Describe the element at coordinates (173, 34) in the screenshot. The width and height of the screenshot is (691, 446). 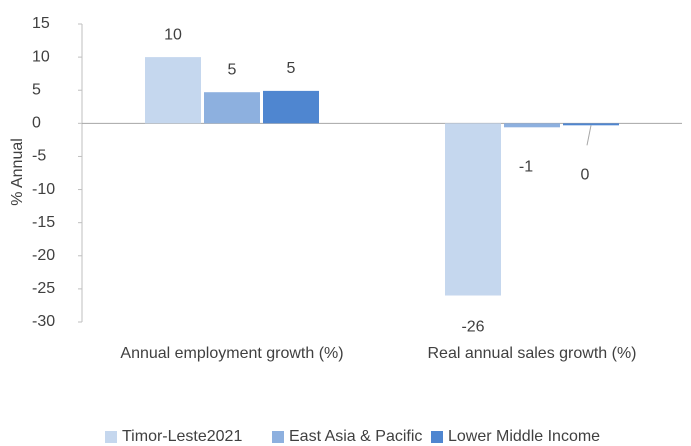
I see `data-label: 10` at that location.